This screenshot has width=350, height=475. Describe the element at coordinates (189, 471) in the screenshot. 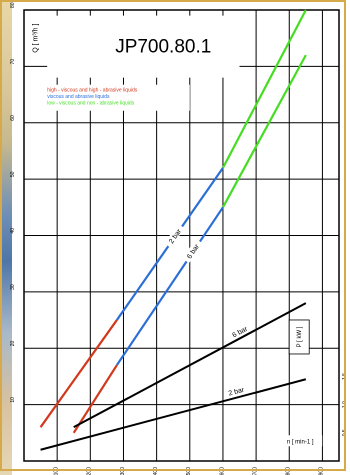

I see `x-tick-label: 500` at that location.